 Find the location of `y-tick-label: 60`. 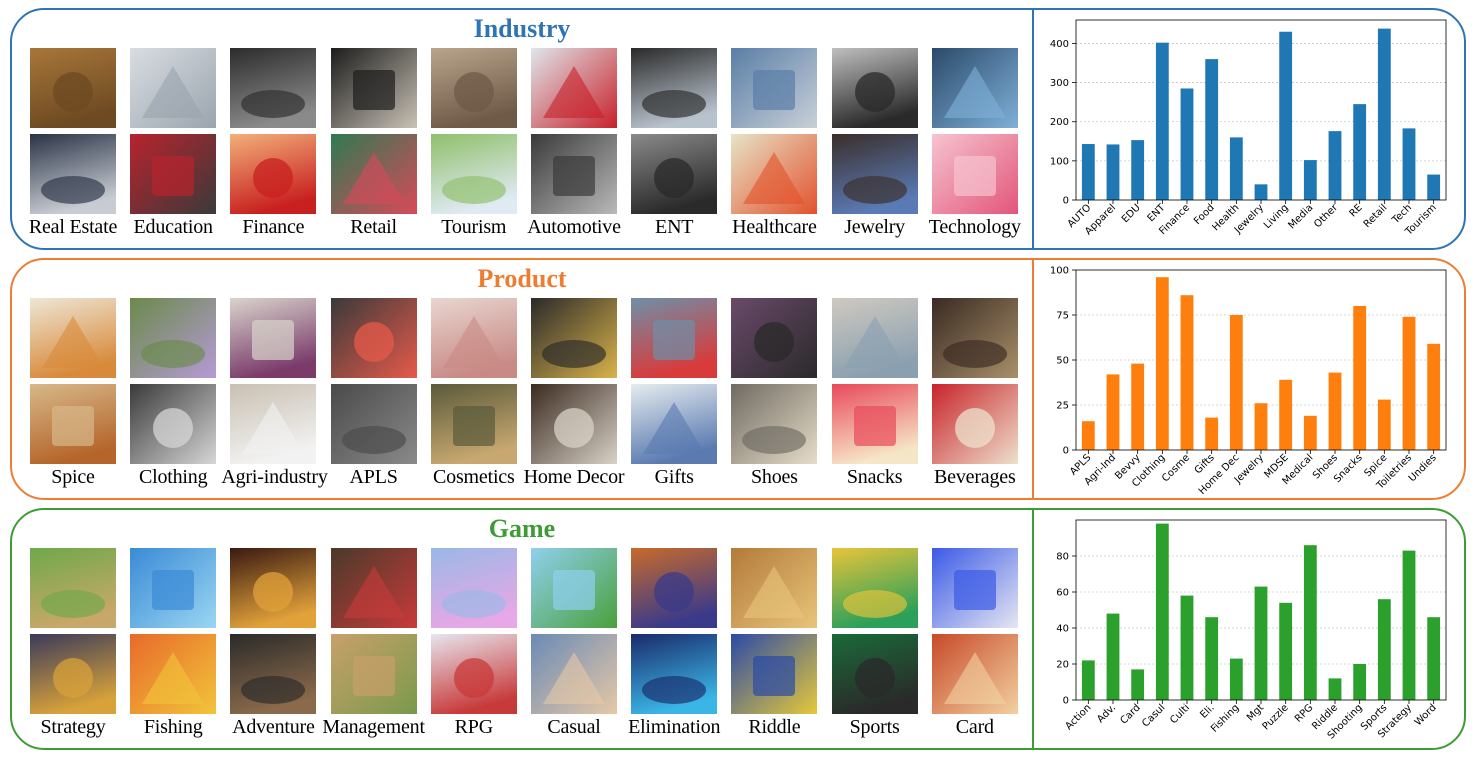

y-tick-label: 60 is located at coordinates (1062, 593).